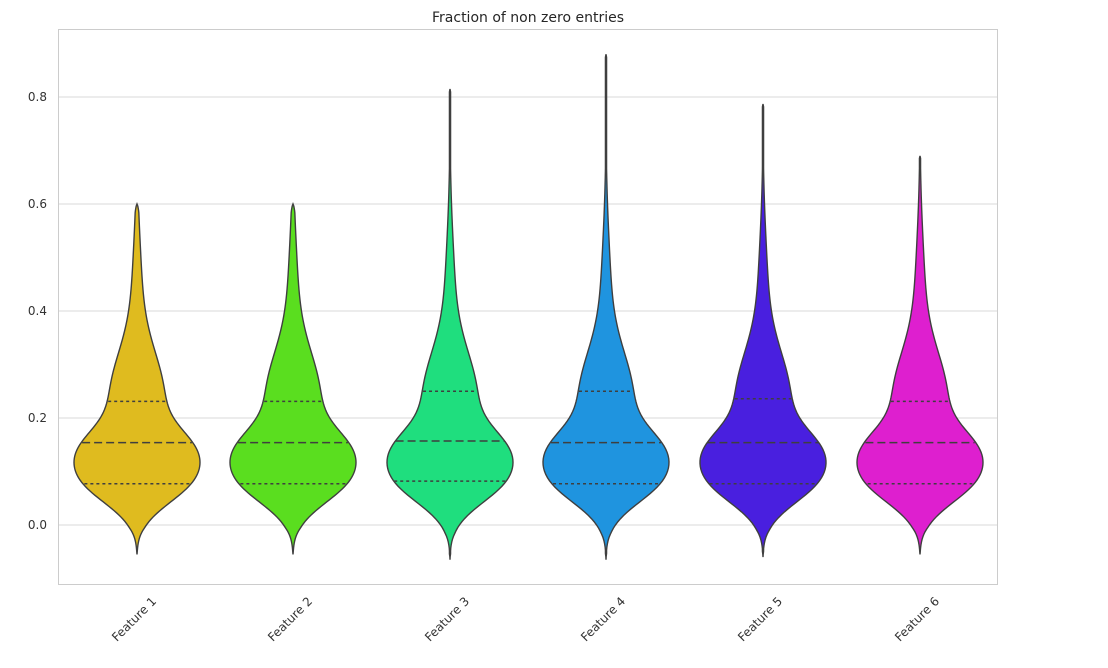 This screenshot has height=668, width=1108. Describe the element at coordinates (290, 619) in the screenshot. I see `x-tick-label: Feature 2` at that location.